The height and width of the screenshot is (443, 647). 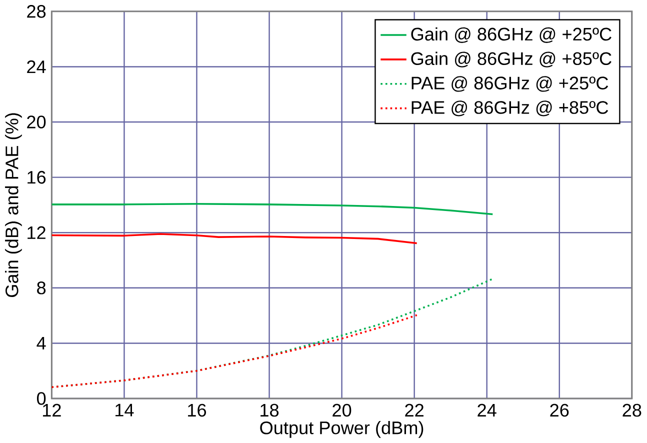 I want to click on x-axis-title: Output Power (dBm), so click(x=342, y=429).